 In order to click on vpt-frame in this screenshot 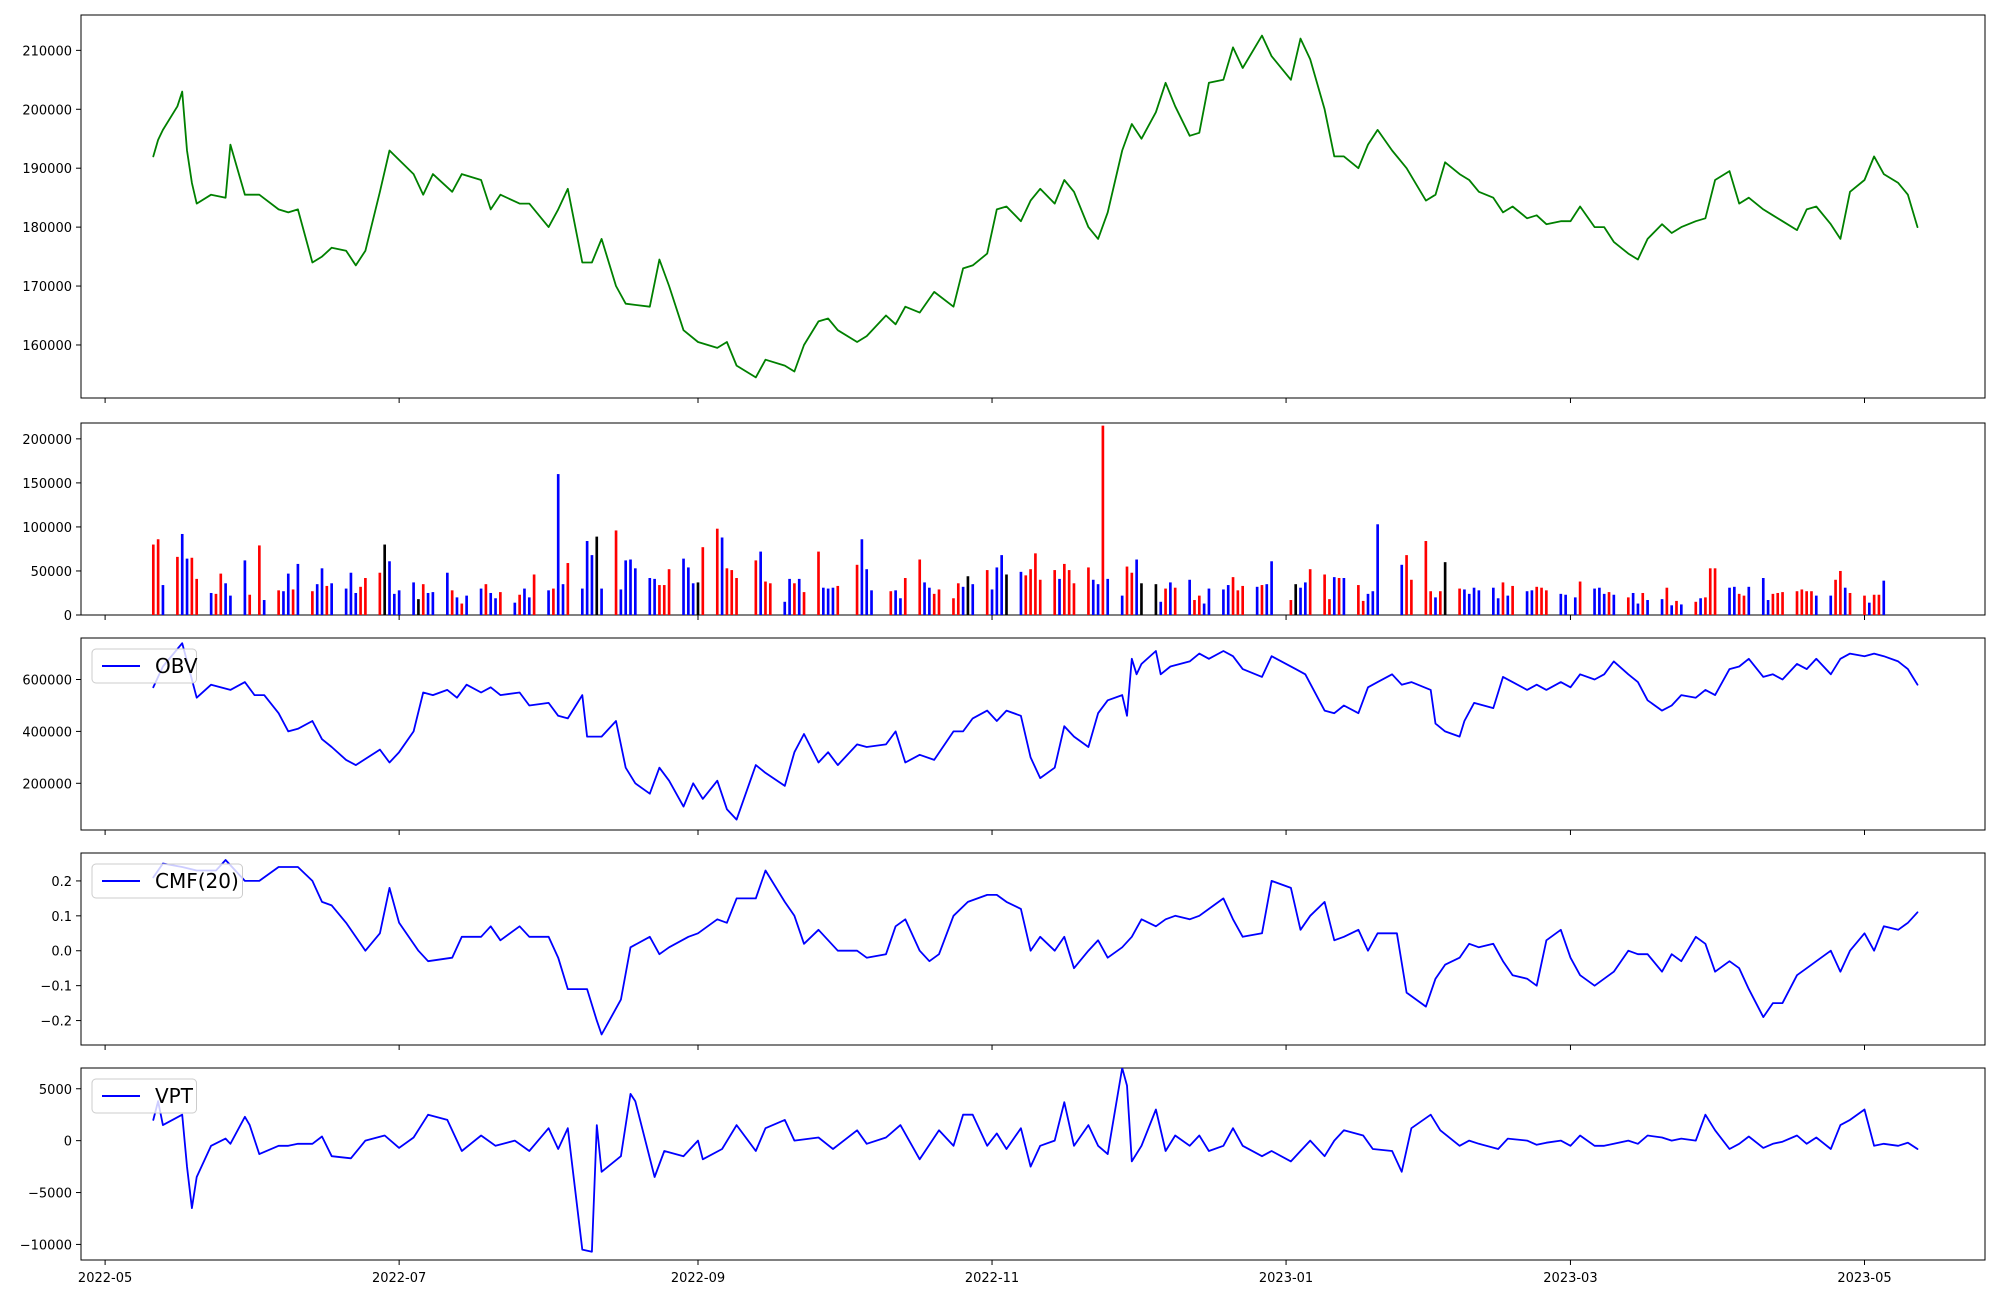, I will do `click(1033, 1164)`.